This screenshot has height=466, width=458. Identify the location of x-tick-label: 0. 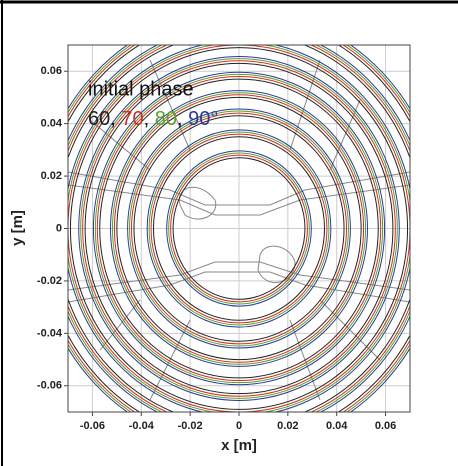
(239, 426).